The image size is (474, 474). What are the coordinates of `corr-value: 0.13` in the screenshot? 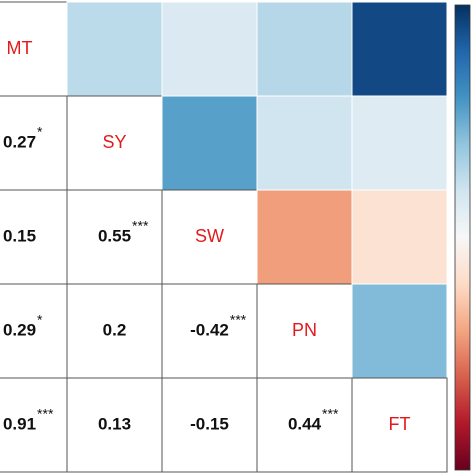 It's located at (114, 423).